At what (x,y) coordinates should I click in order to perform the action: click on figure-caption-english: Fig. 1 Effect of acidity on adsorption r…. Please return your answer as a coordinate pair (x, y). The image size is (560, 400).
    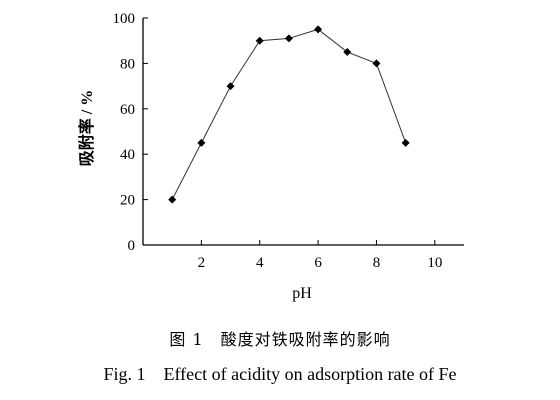
    Looking at the image, I should click on (280, 374).